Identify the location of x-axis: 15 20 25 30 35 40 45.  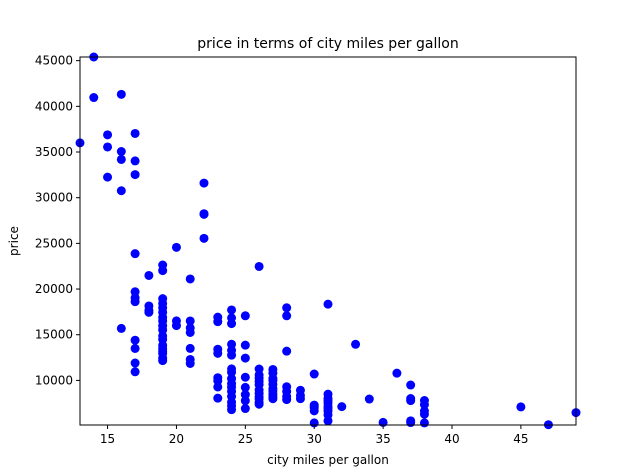
(314, 435).